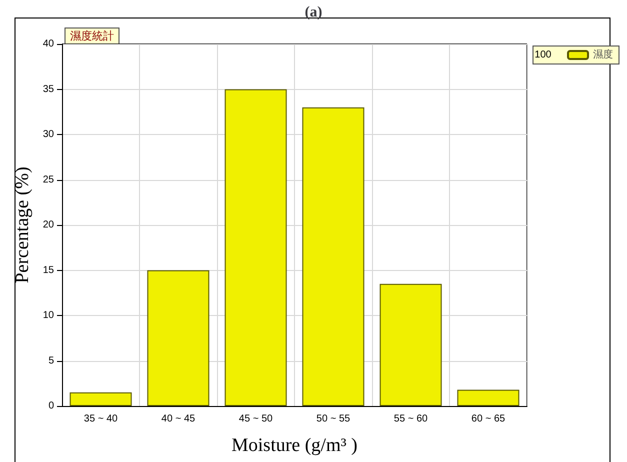 The width and height of the screenshot is (627, 462). Describe the element at coordinates (256, 419) in the screenshot. I see `x-tick-label: 45 ~ 50` at that location.